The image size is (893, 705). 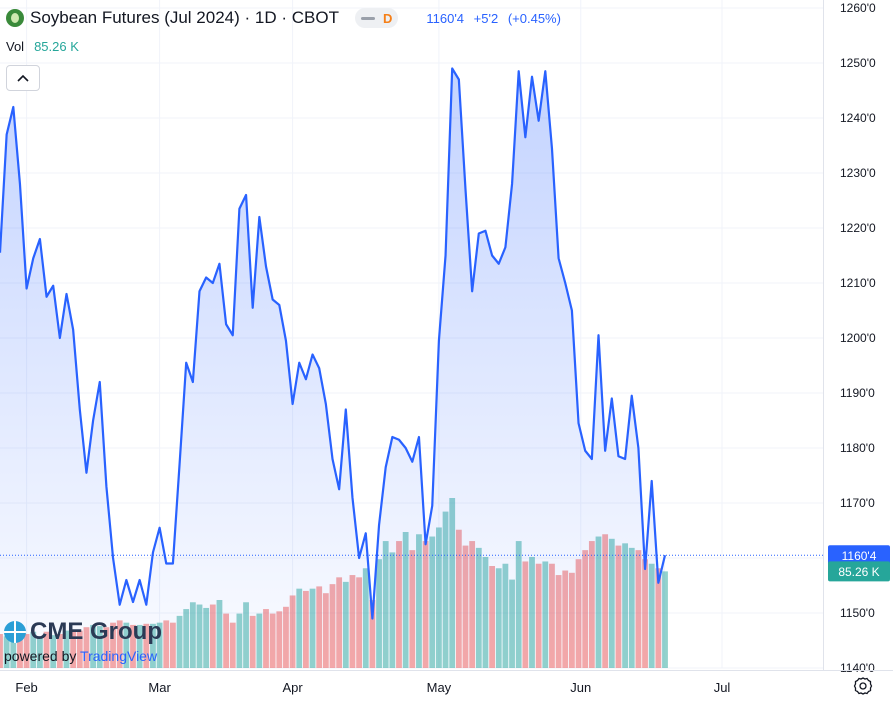 I want to click on svg-text: 1160'4, so click(x=859, y=556).